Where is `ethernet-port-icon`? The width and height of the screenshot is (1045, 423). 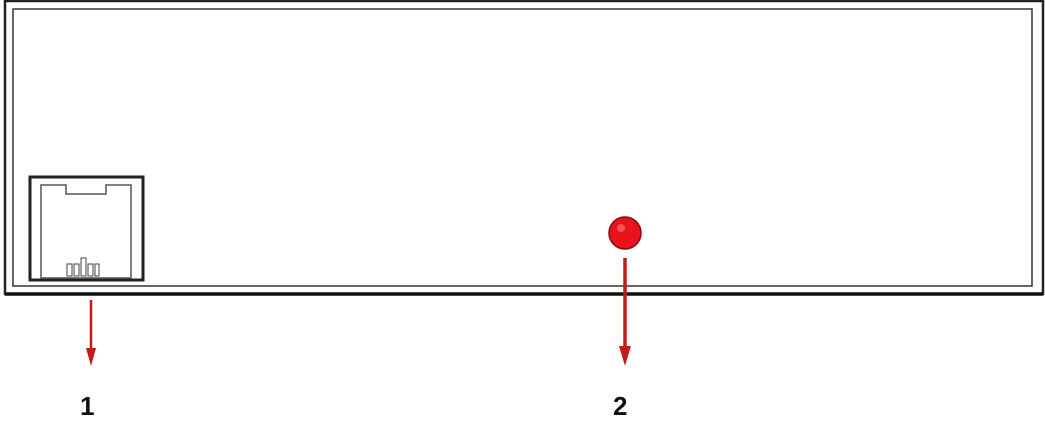
ethernet-port-icon is located at coordinates (86, 228).